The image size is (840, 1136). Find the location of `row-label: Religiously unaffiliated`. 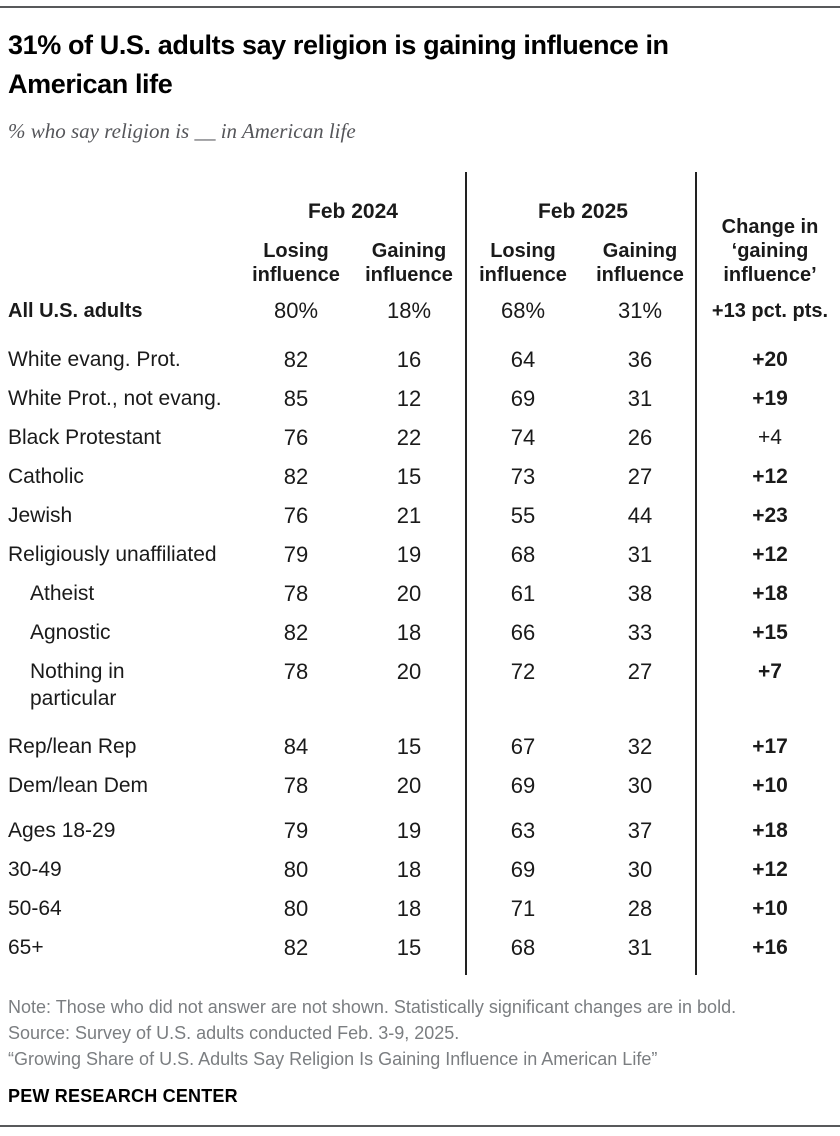

row-label: Religiously unaffiliated is located at coordinates (112, 554).